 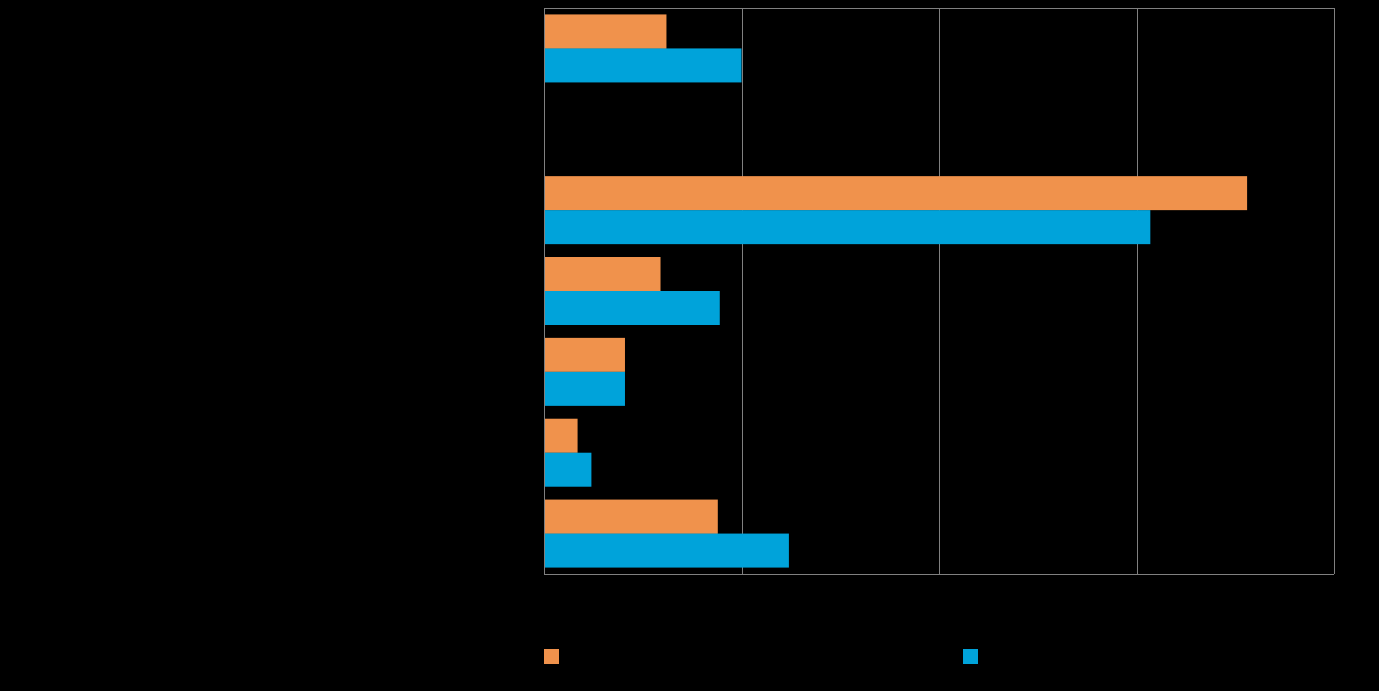 I want to click on bar-series2-cat6, so click(x=568, y=469).